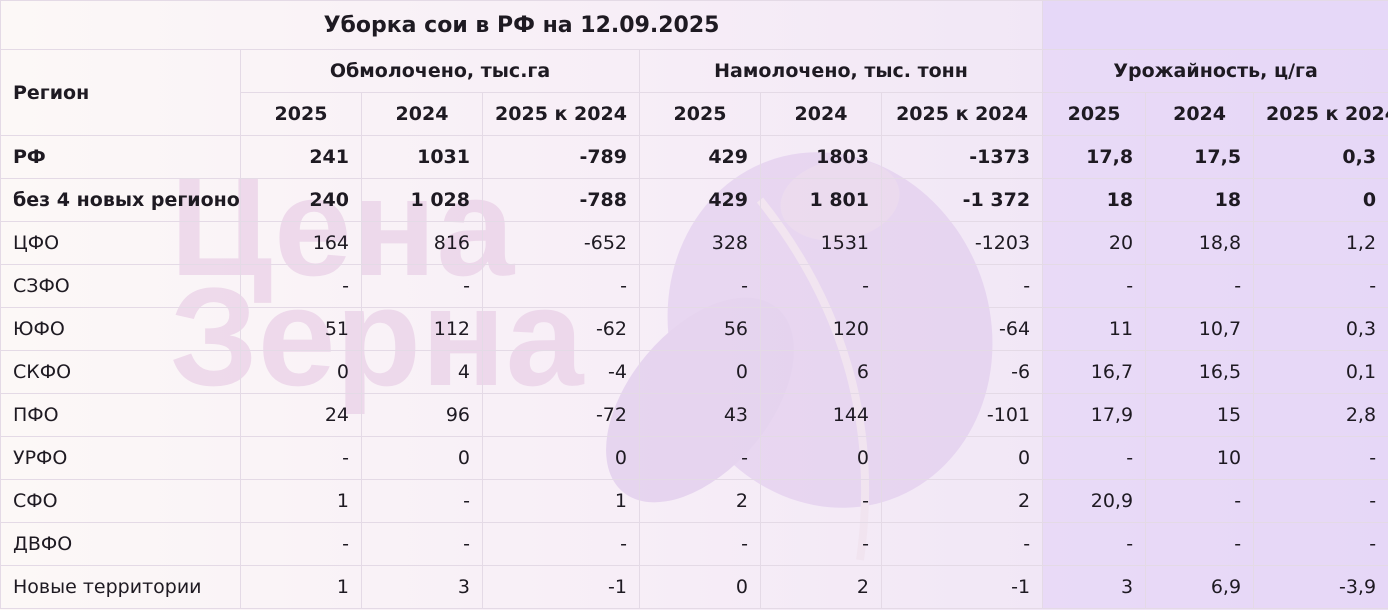 This screenshot has width=1388, height=610. Describe the element at coordinates (821, 415) in the screenshot. I see `value-cell: 144` at that location.